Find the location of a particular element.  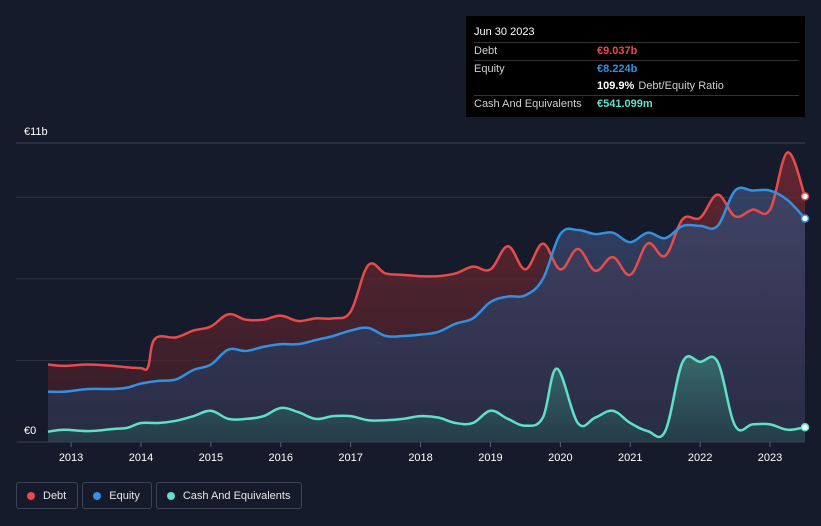

tooltip-value-equity: €8.224b is located at coordinates (617, 69).